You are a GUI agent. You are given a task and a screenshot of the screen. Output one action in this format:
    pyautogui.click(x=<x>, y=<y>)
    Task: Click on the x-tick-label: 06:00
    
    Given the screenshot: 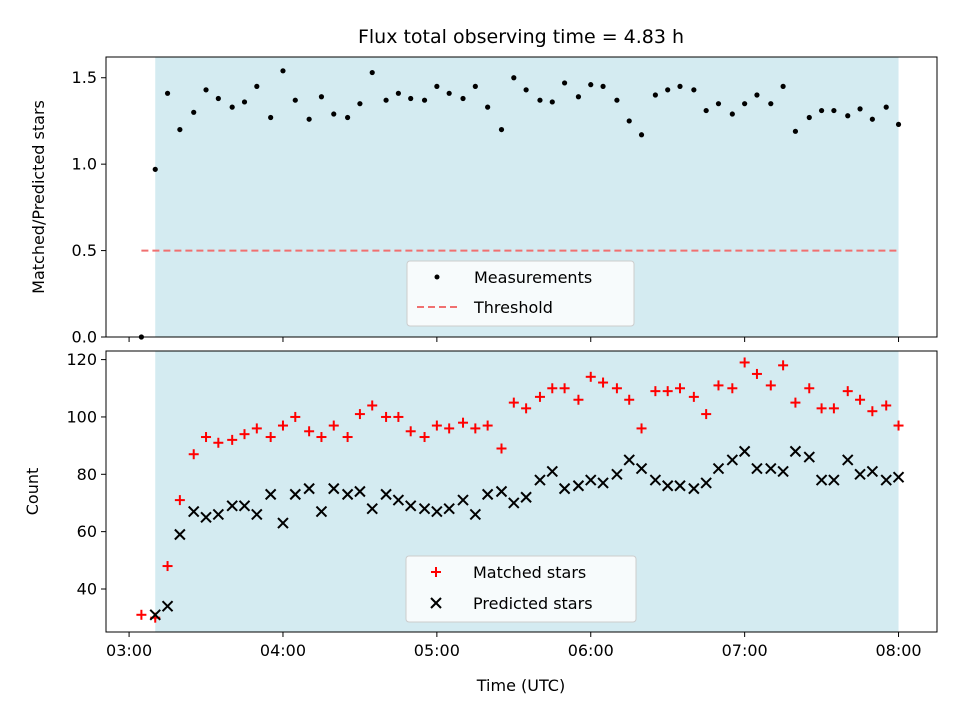 What is the action you would take?
    pyautogui.click(x=591, y=650)
    